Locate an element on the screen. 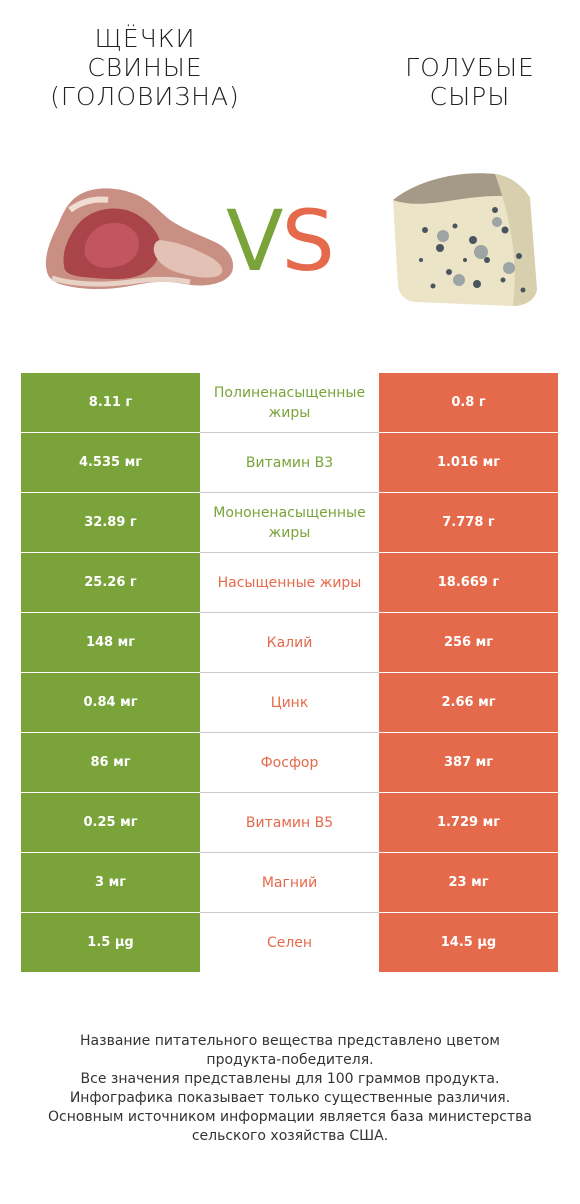 This screenshot has width=580, height=1204. right-value: 2.66 мг is located at coordinates (468, 703).